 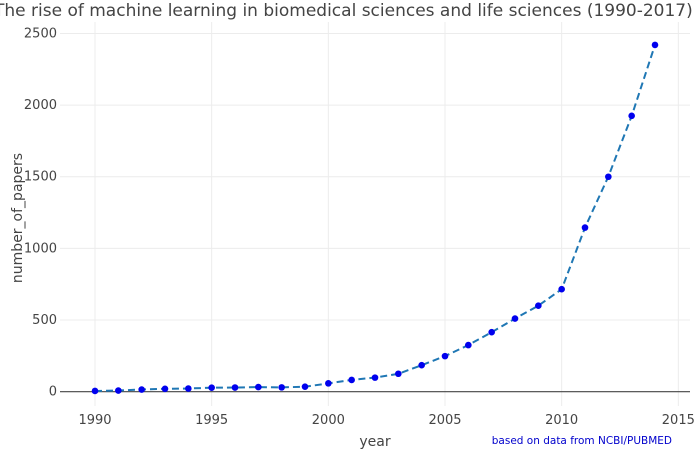 I want to click on y-tick-label: 1000, so click(x=40, y=248).